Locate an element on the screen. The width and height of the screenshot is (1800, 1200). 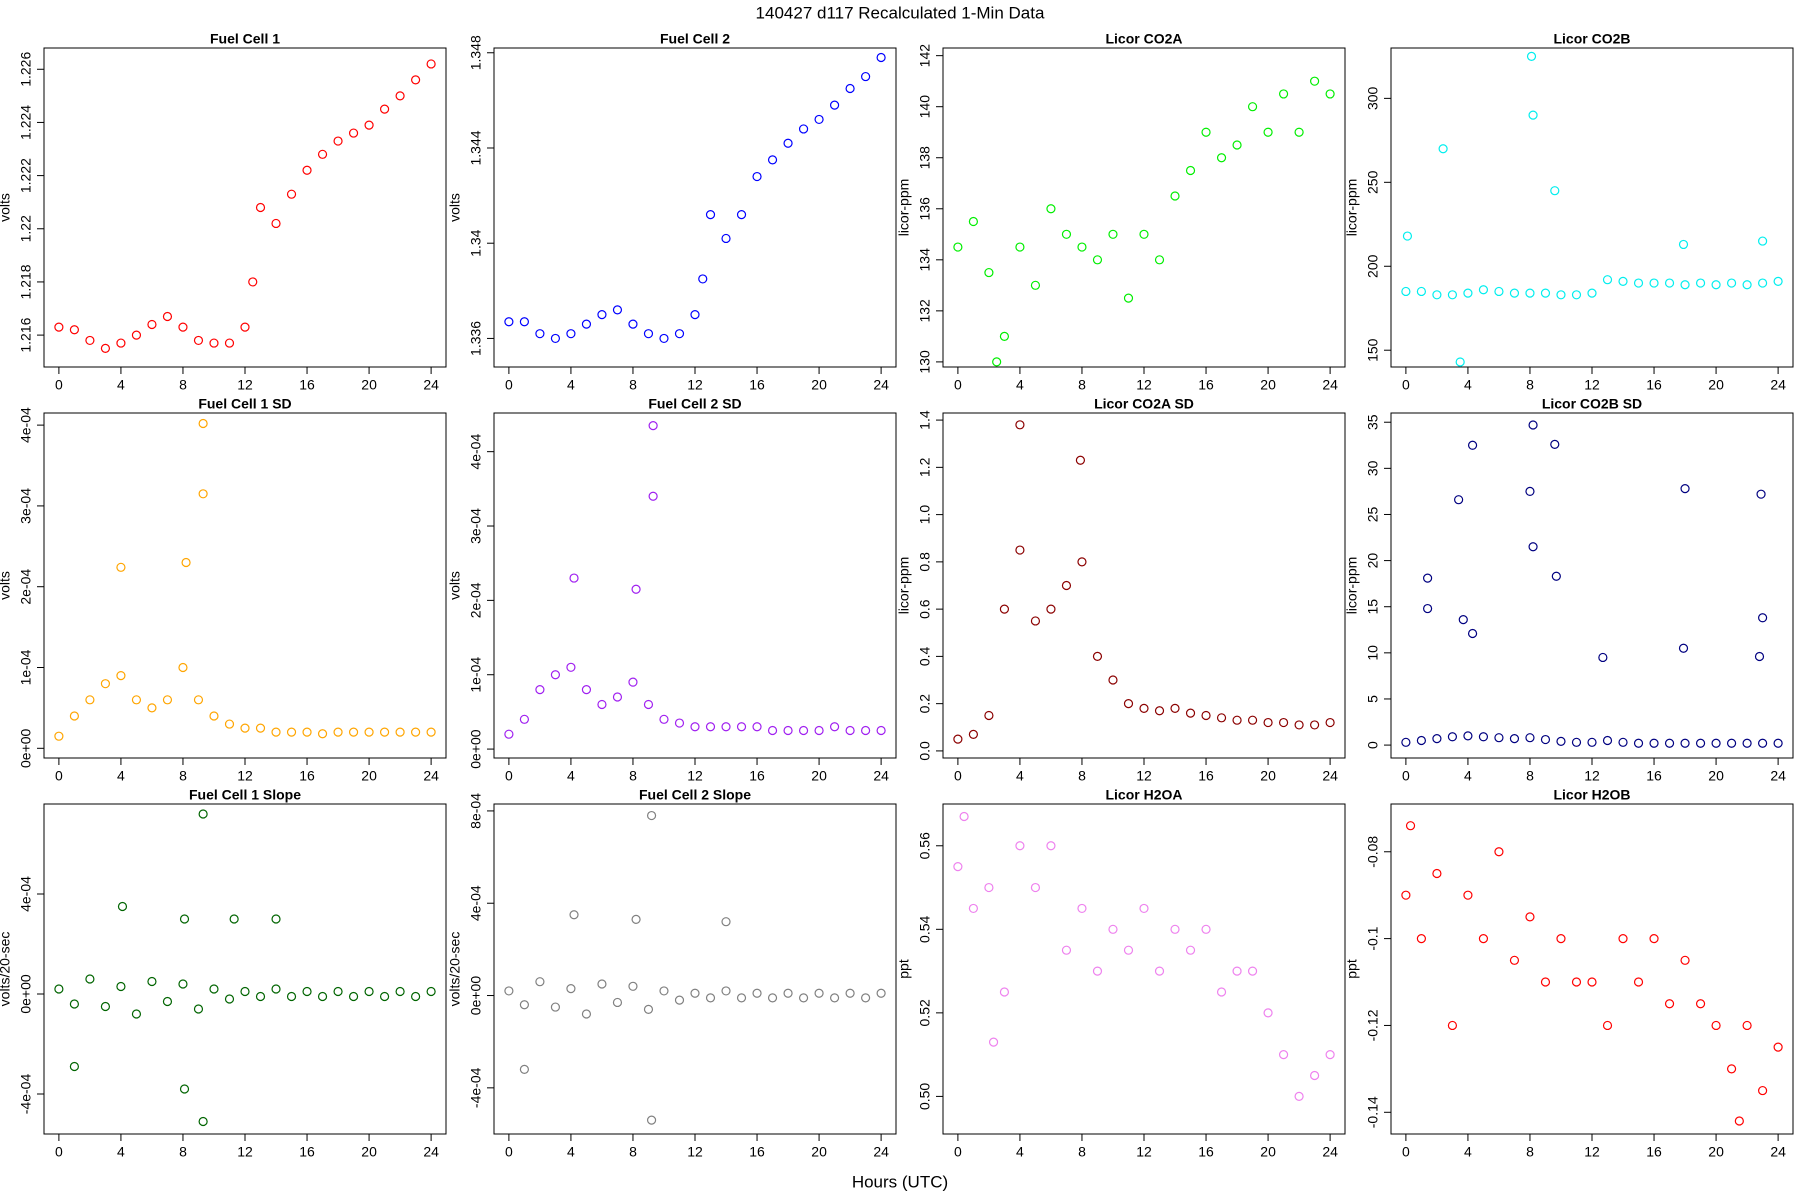
y-tick-label: 1.0 is located at coordinates (925, 515).